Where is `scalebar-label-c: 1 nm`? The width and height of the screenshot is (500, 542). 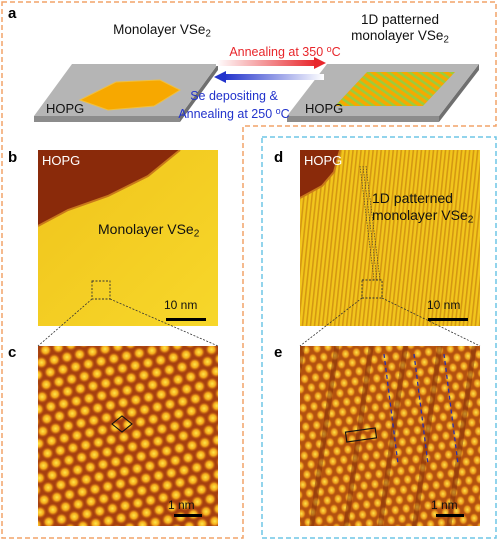
scalebar-label-c: 1 nm is located at coordinates (181, 505).